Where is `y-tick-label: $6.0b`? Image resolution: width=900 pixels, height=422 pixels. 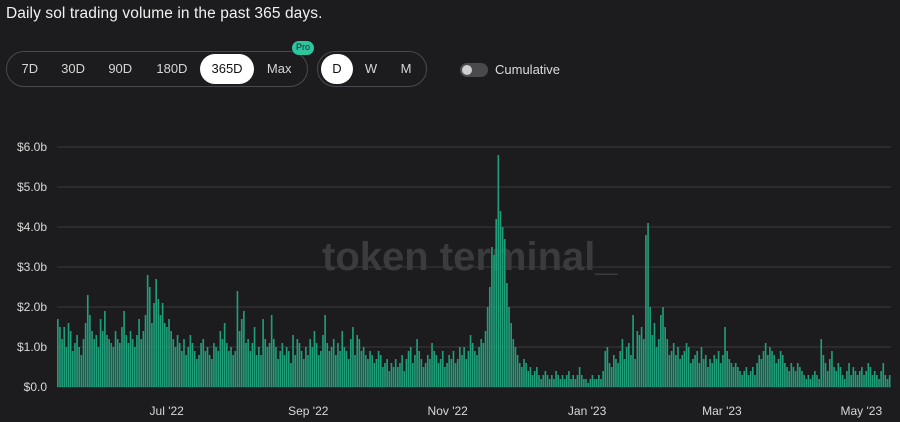 y-tick-label: $6.0b is located at coordinates (32, 147).